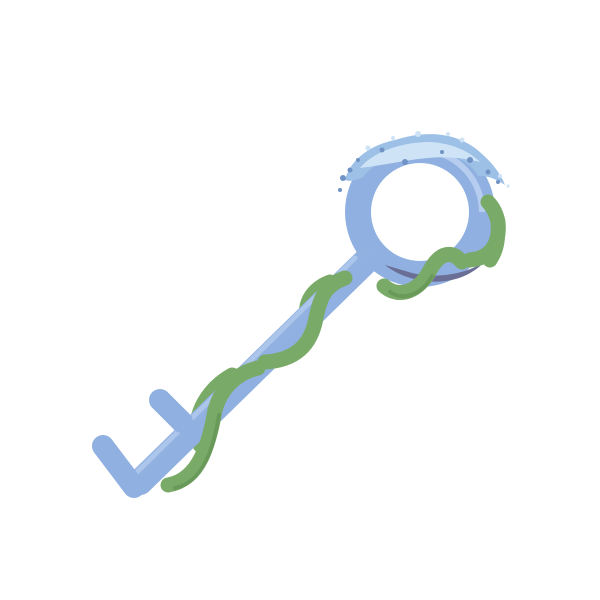  What do you see at coordinates (424, 161) in the screenshot?
I see `frost` at bounding box center [424, 161].